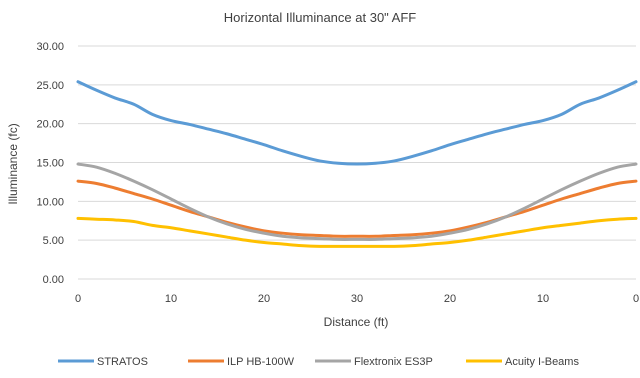 Image resolution: width=640 pixels, height=378 pixels. I want to click on y-axis-title: Illuminance (fc), so click(13, 163).